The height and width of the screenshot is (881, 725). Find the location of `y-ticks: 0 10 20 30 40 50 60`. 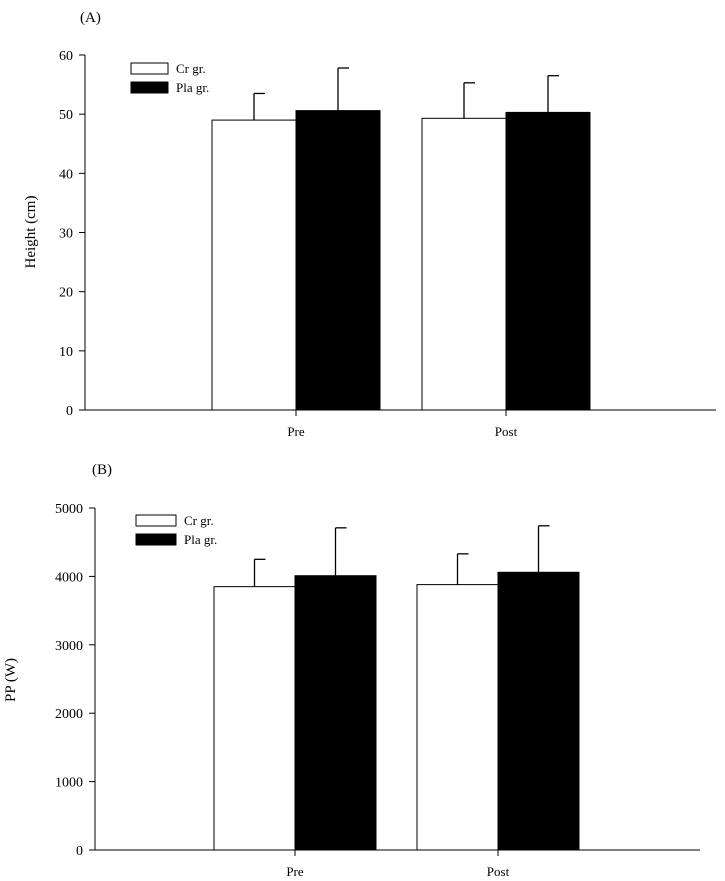

y-ticks: 0 10 20 30 40 50 60 is located at coordinates (72, 234).